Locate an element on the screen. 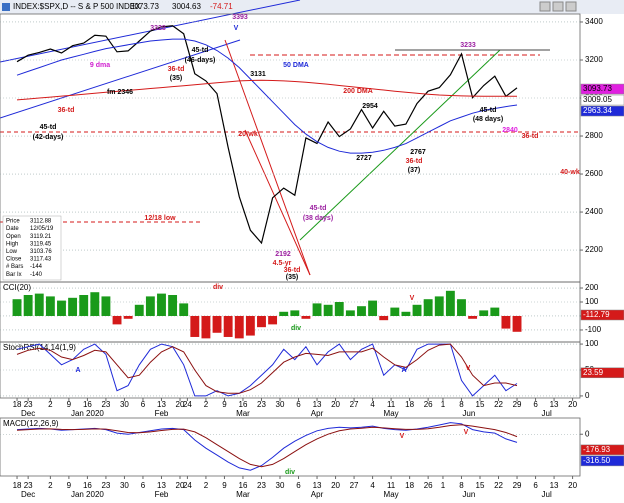  data-window-value: 3119.21 is located at coordinates (41, 237).